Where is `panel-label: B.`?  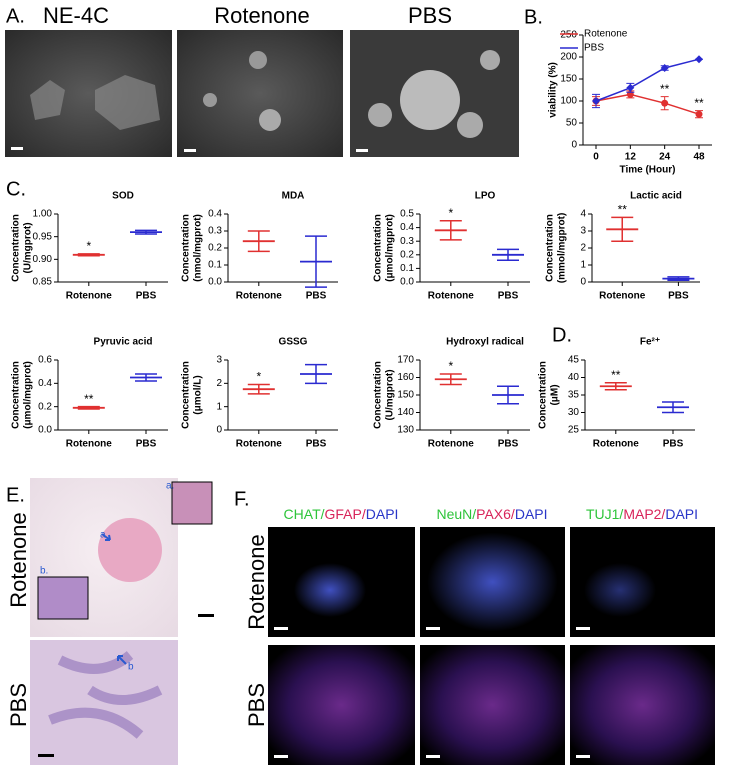
panel-label: B. is located at coordinates (533, 17).